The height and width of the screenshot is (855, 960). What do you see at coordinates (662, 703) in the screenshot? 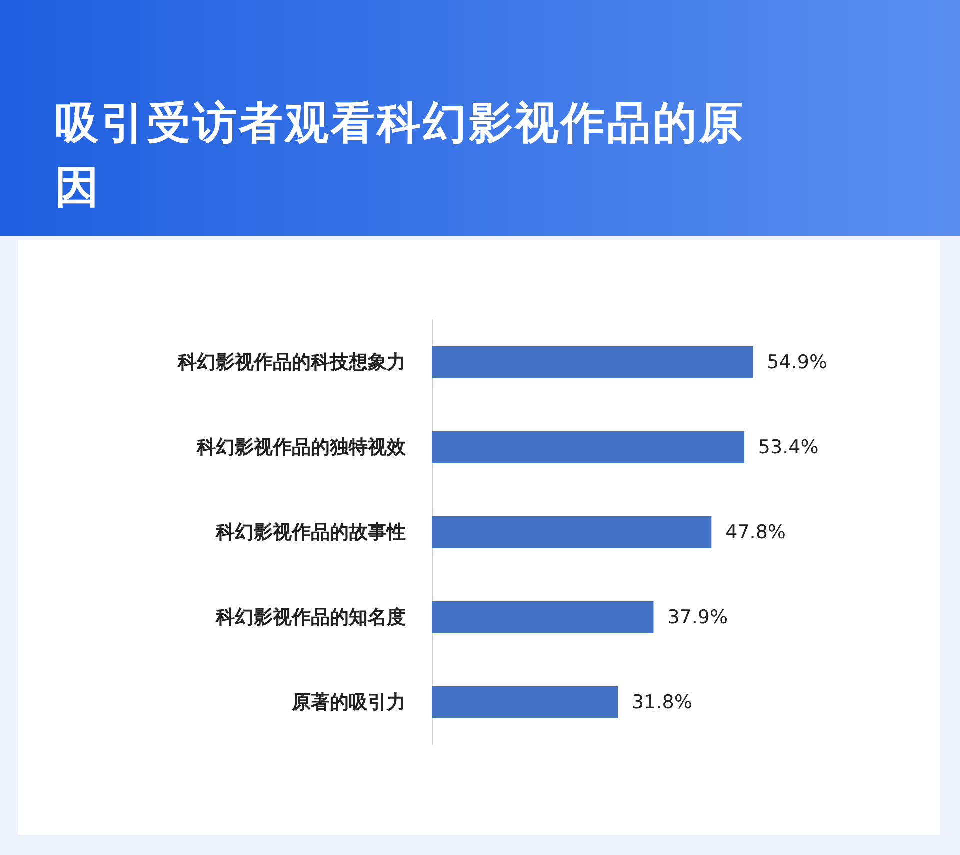
I see `data-label: 31.8%` at bounding box center [662, 703].